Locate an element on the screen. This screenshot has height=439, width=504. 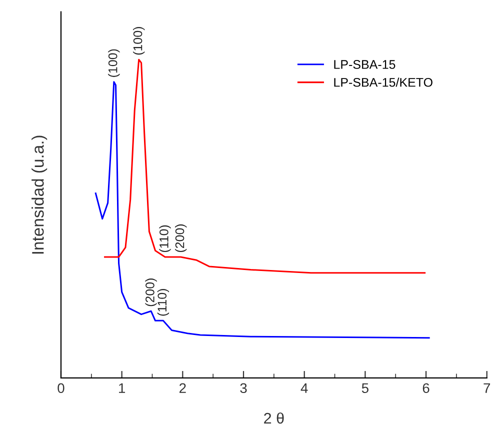
x-tick-label: 2 is located at coordinates (183, 388).